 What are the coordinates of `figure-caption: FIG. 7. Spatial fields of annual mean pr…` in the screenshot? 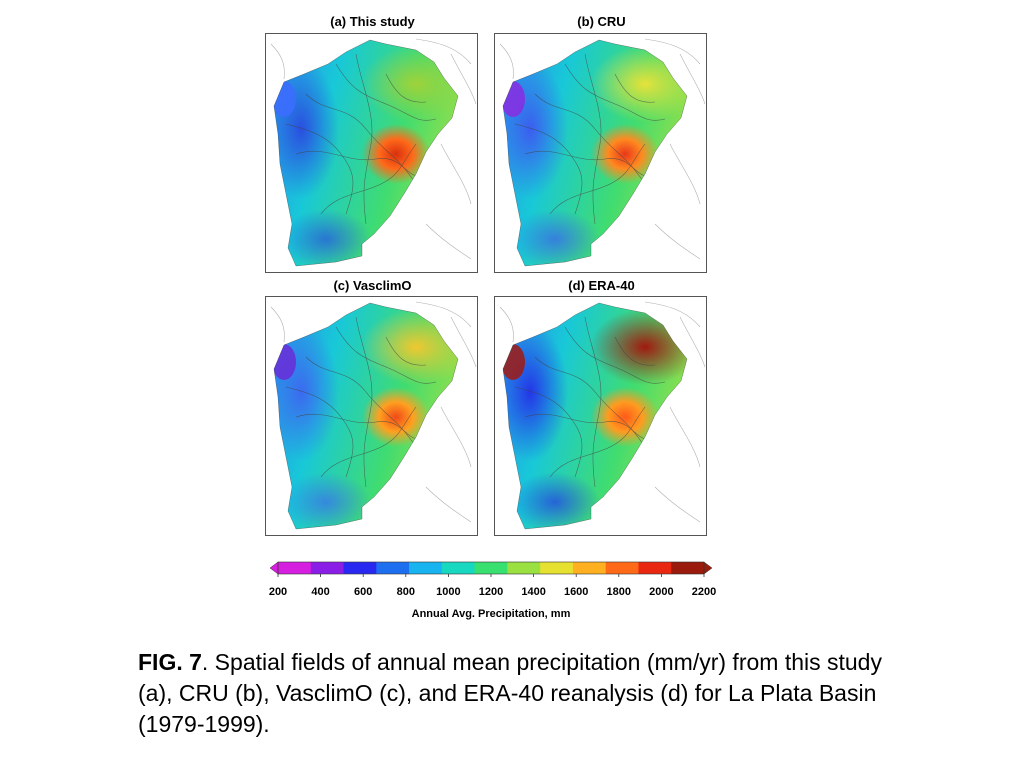 It's located at (518, 693).